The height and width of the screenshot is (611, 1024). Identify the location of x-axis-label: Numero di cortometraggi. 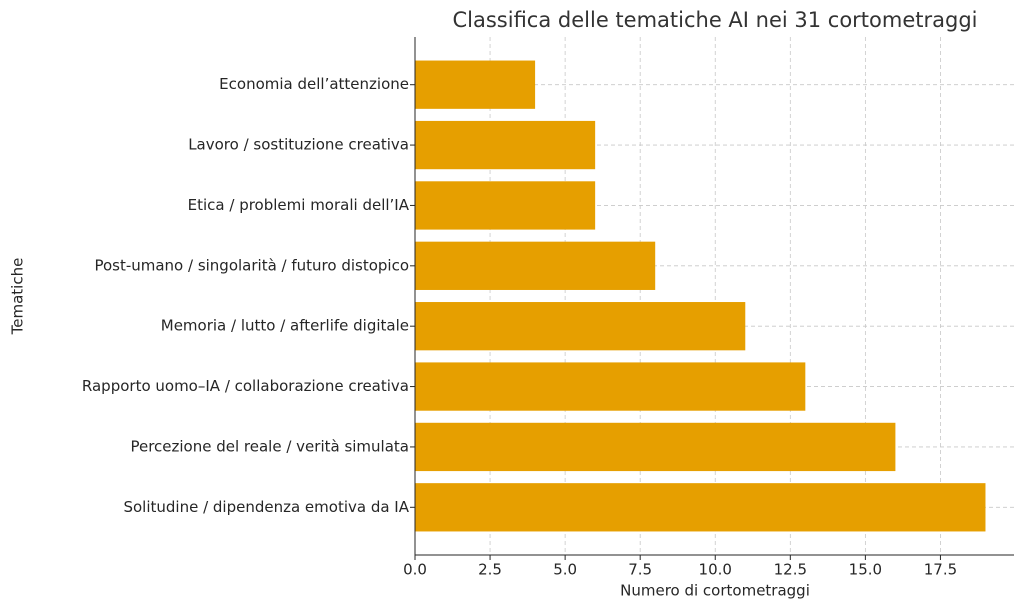
(715, 591).